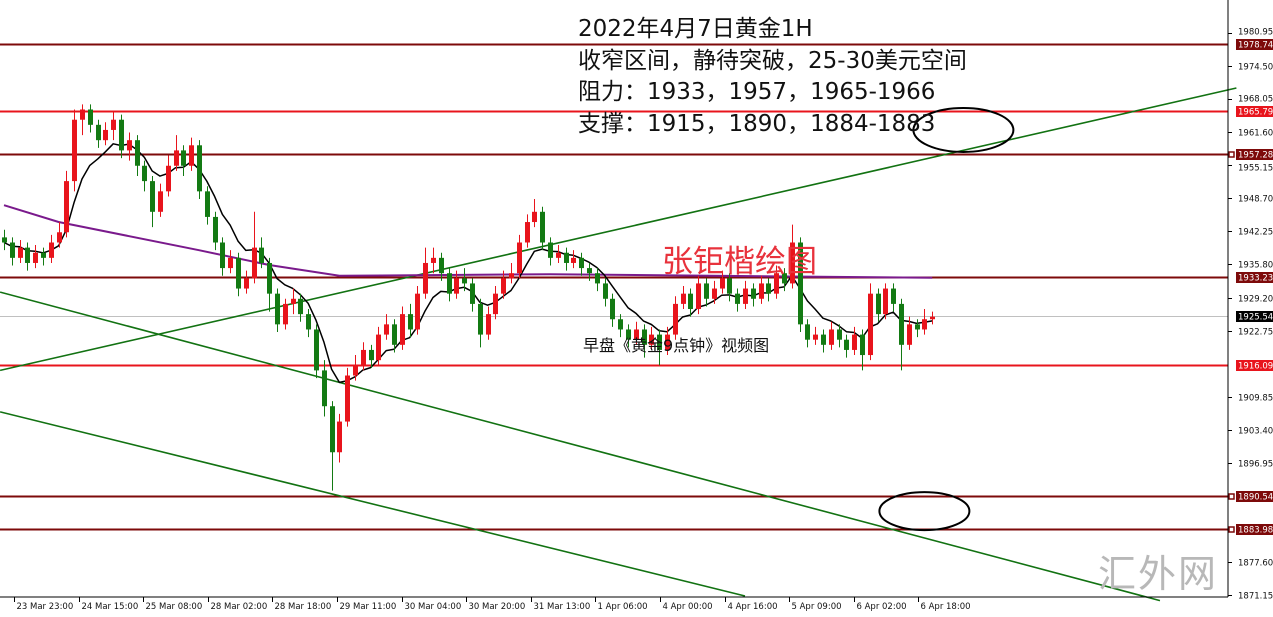 This screenshot has height=617, width=1273. Describe the element at coordinates (757, 123) in the screenshot. I see `support-line: 支撑：1915，1890，1884-1883` at that location.